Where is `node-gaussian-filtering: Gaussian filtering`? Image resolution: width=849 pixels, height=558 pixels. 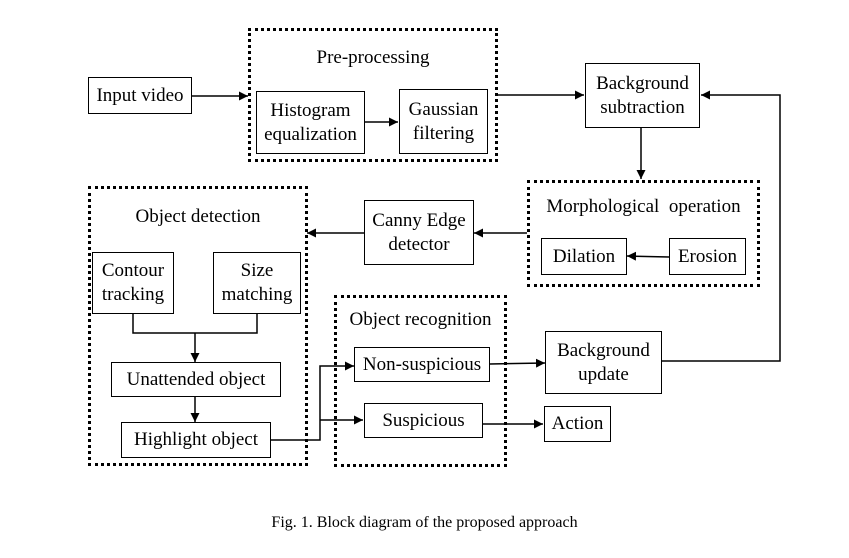 node-gaussian-filtering: Gaussian filtering is located at coordinates (443, 121).